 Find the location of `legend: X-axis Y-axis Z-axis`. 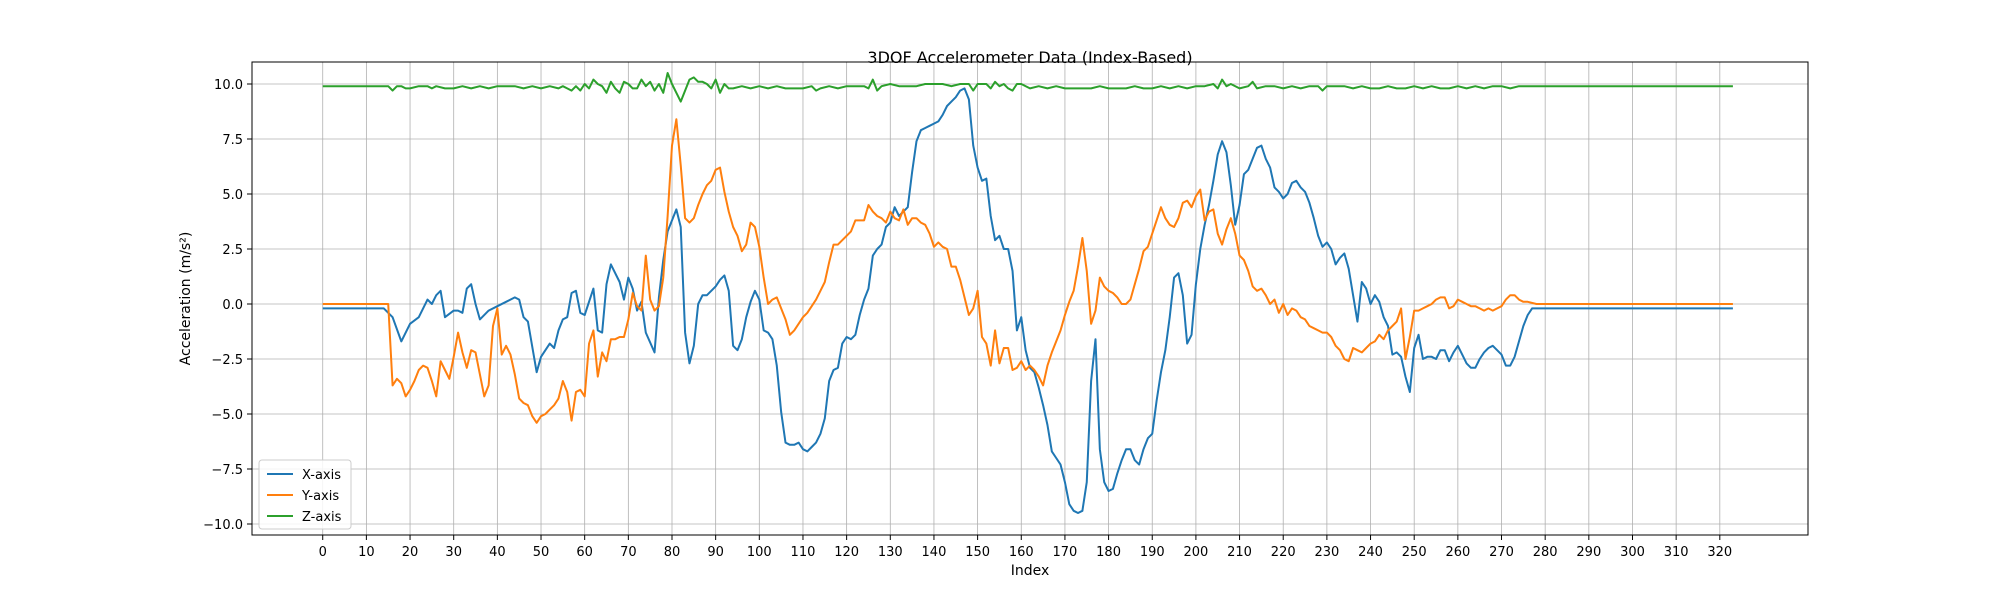

legend: X-axis Y-axis Z-axis is located at coordinates (305, 494).